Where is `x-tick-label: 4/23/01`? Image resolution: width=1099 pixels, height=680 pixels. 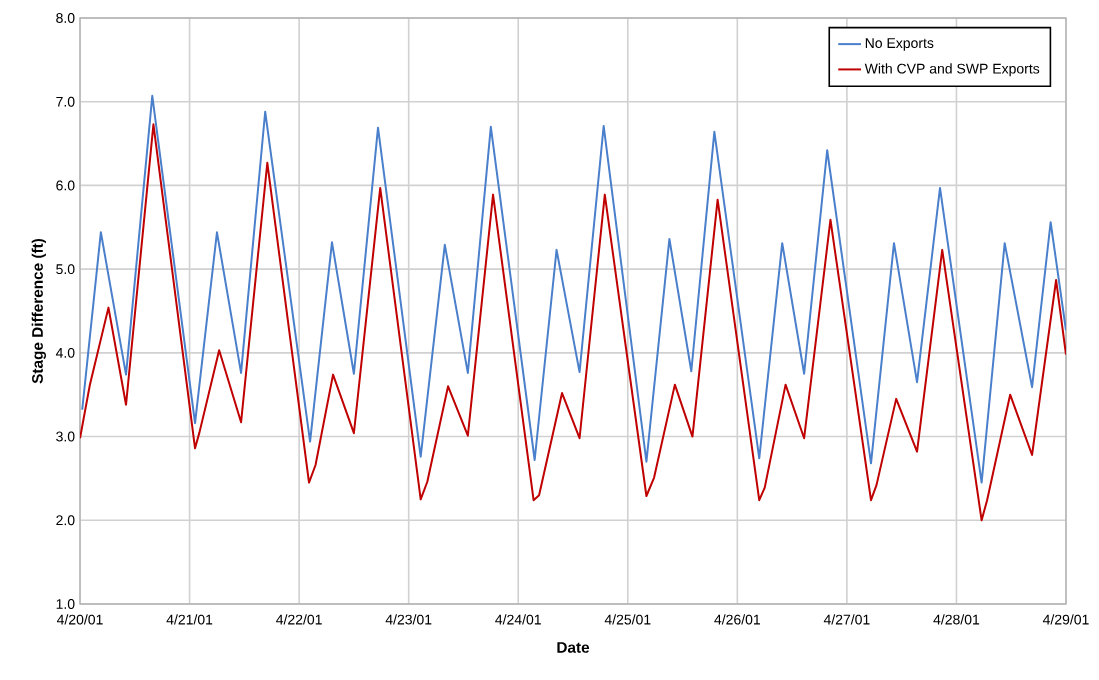
x-tick-label: 4/23/01 is located at coordinates (408, 619).